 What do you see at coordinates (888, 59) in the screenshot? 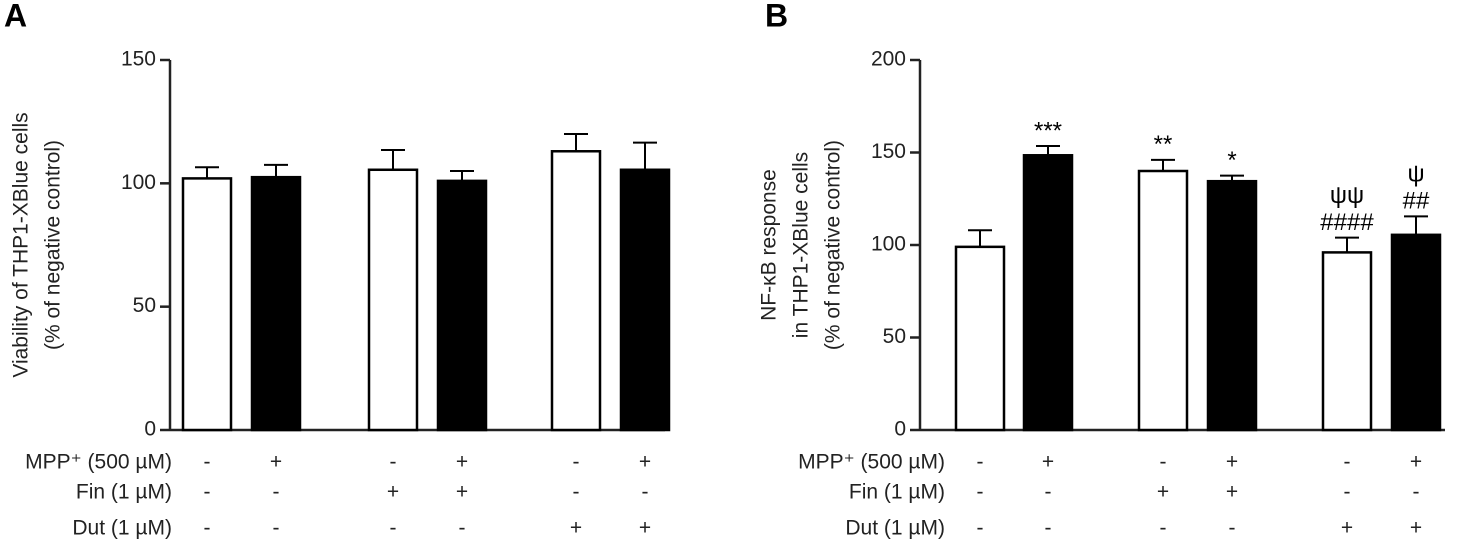
I see `y-tick-label: 200` at bounding box center [888, 59].